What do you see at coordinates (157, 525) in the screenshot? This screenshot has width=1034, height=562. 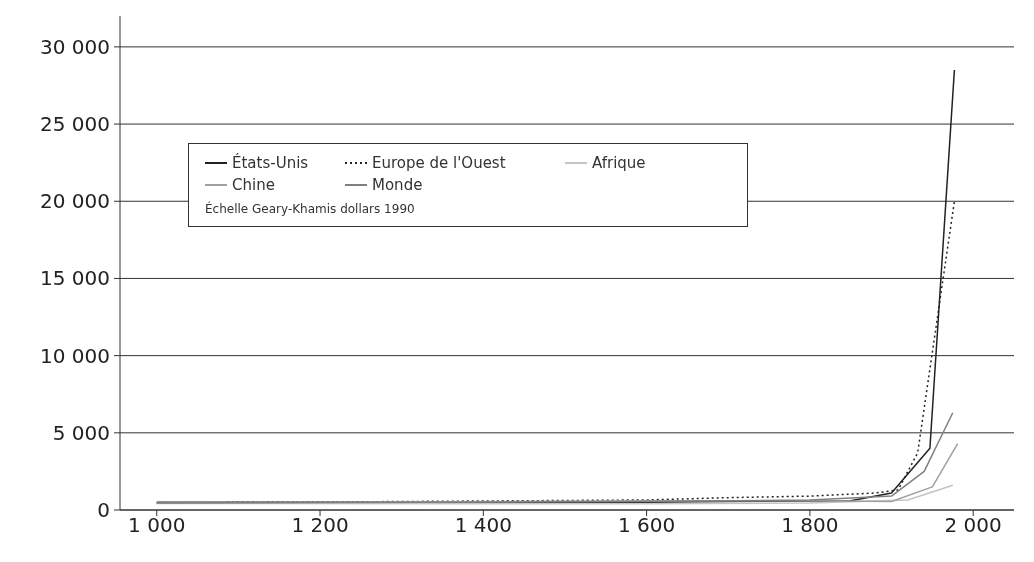 I see `x-tick-label: 1 000` at bounding box center [157, 525].